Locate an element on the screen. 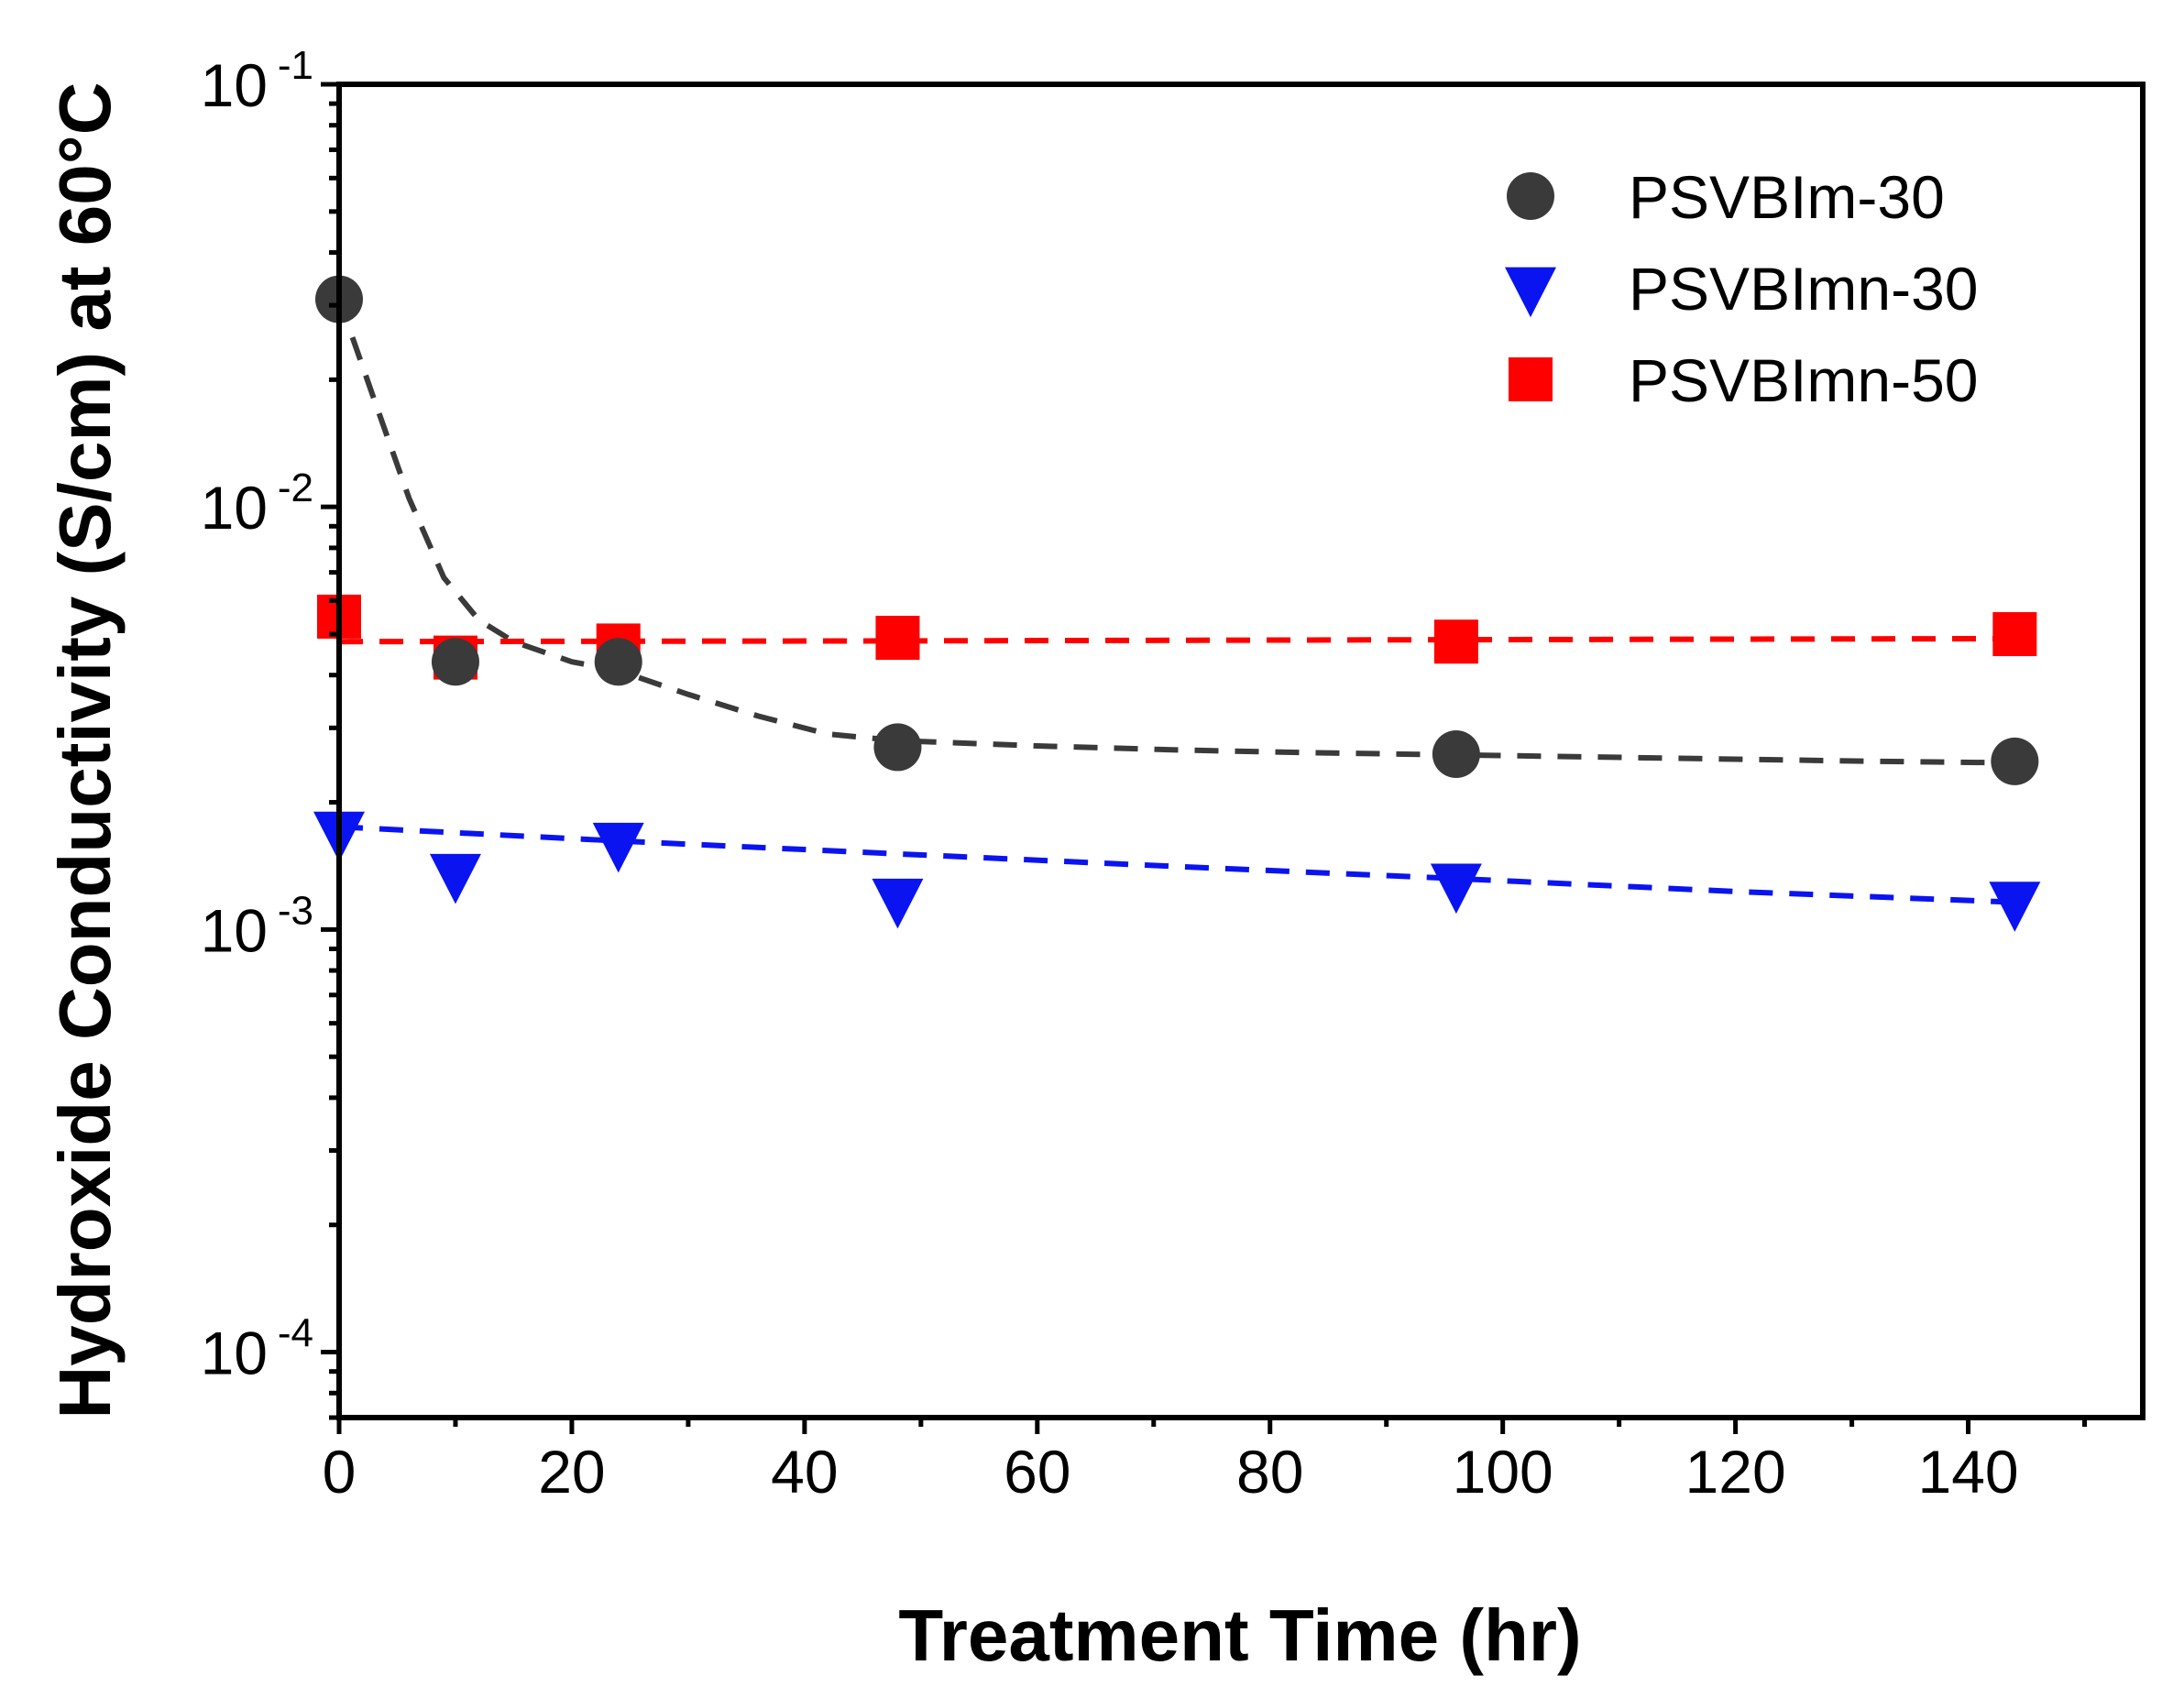 This screenshot has height=1698, width=2184. x-axis-label: Treatment Time (hr) is located at coordinates (1239, 1635).